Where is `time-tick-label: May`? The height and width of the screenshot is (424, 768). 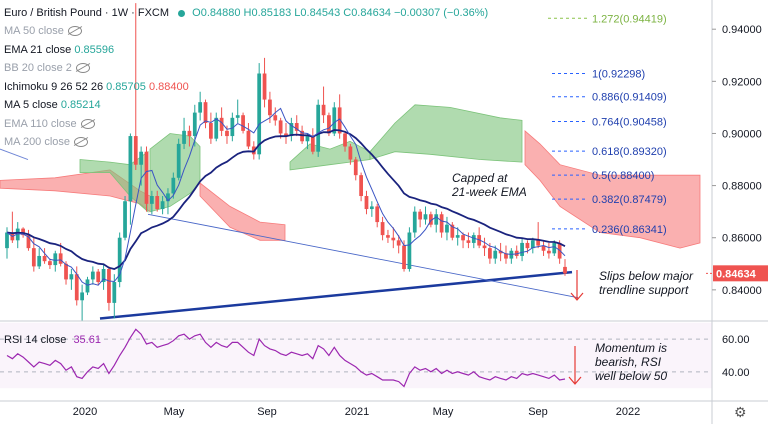
time-tick-label: May is located at coordinates (174, 412).